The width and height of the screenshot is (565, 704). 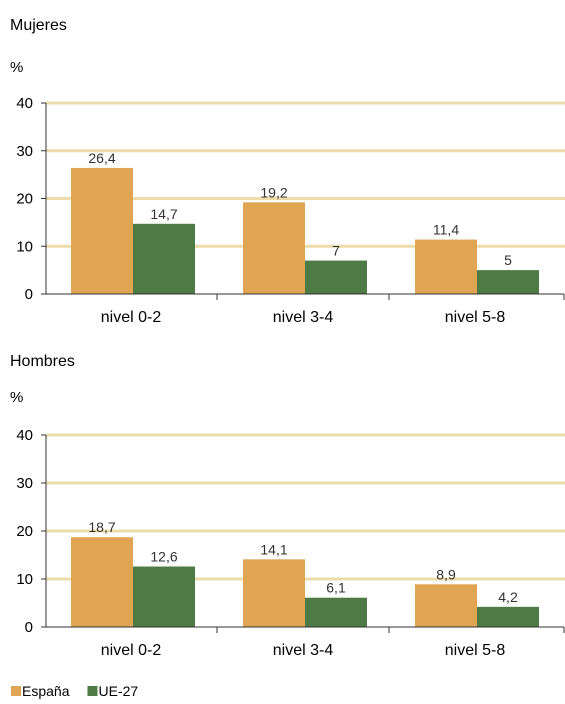 I want to click on legend-label: España, so click(x=46, y=691).